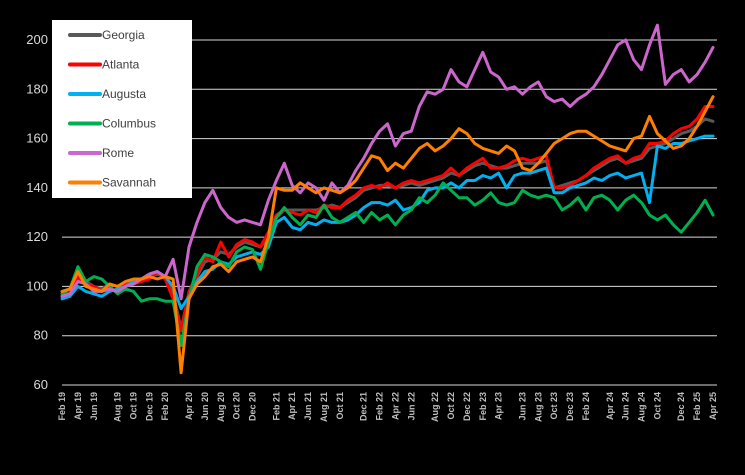 This screenshot has height=475, width=745. I want to click on x-tick-label: Oct 22, so click(451, 406).